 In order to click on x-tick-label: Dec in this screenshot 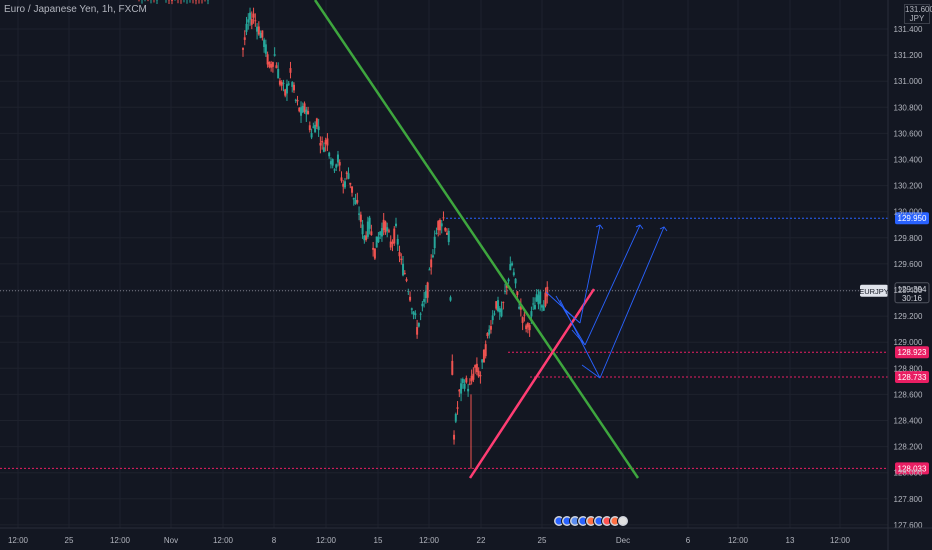, I will do `click(623, 540)`.